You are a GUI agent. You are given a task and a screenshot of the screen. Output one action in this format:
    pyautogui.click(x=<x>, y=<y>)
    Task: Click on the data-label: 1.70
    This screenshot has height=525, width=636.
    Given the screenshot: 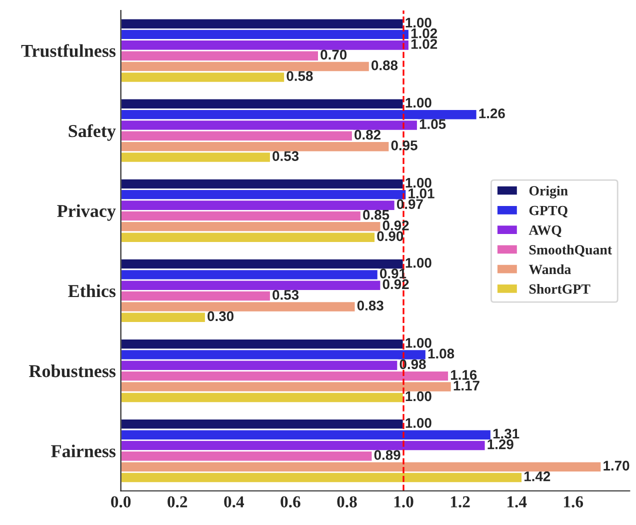 What is the action you would take?
    pyautogui.click(x=617, y=465)
    